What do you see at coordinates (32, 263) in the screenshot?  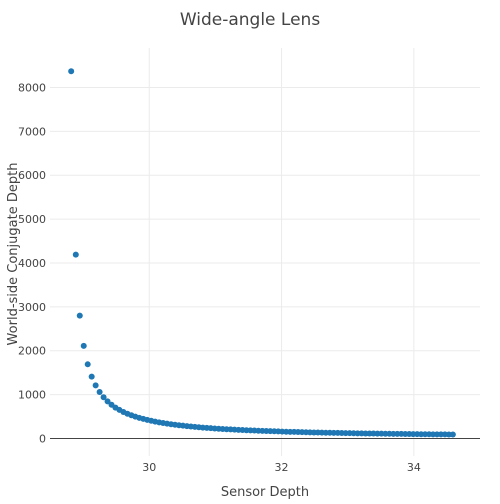 I see `y-tick-label: 4000` at bounding box center [32, 263].